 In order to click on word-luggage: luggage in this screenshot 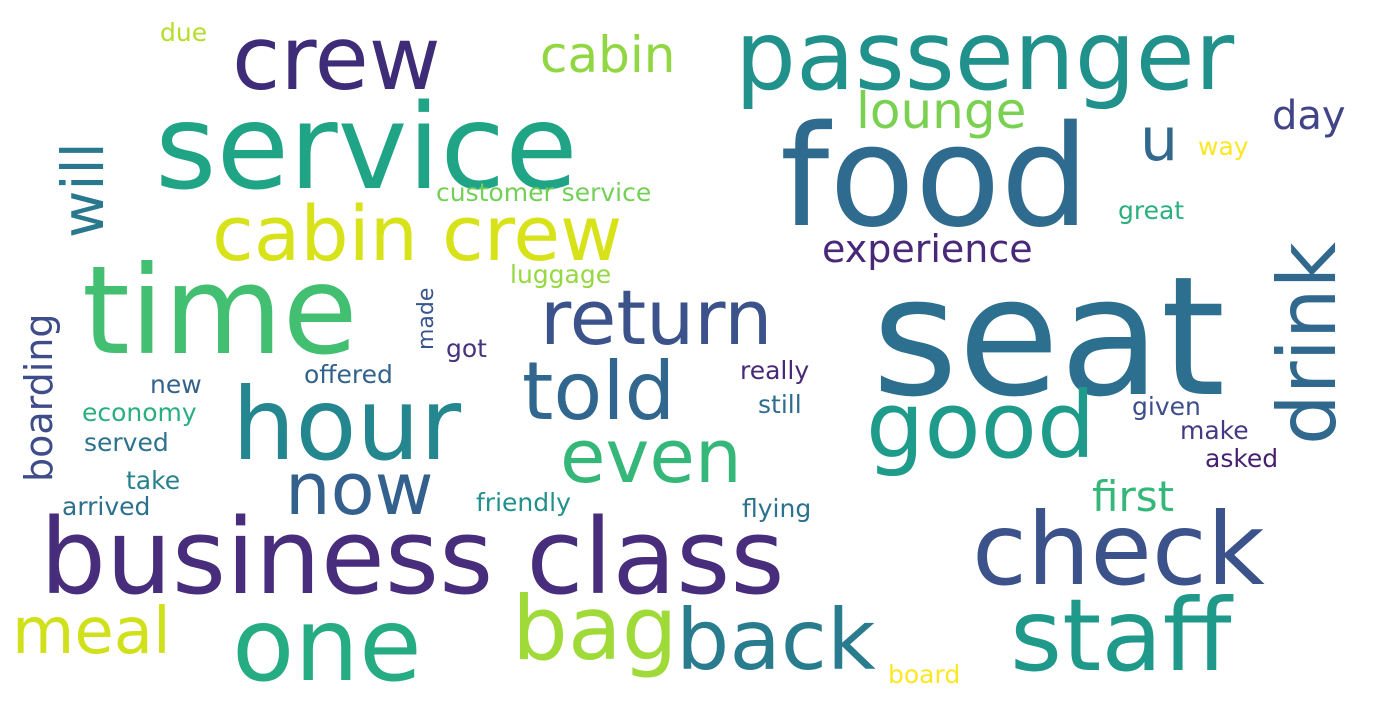, I will do `click(561, 274)`.